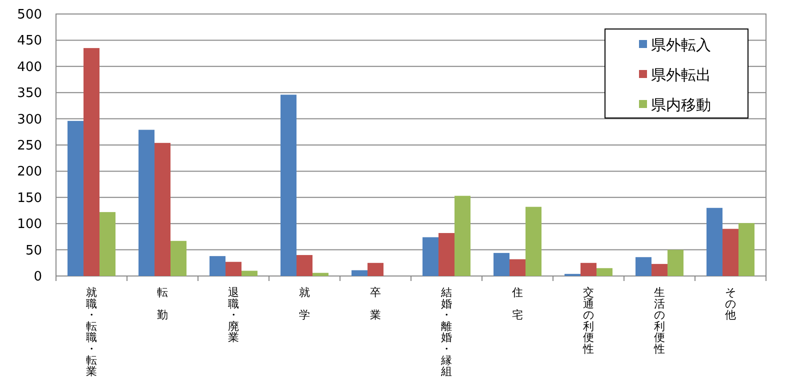  I want to click on x-tick-label: 生活の利便性, so click(659, 321).